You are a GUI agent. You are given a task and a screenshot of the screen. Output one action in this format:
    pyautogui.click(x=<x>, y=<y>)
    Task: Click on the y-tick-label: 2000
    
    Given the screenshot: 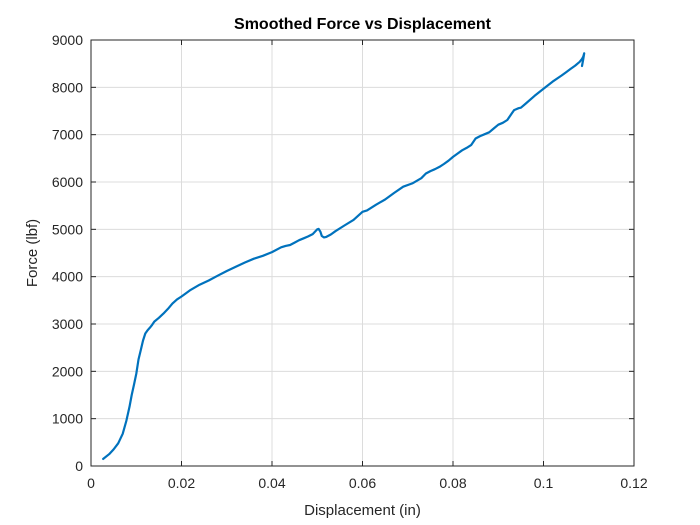 What is the action you would take?
    pyautogui.click(x=67, y=371)
    